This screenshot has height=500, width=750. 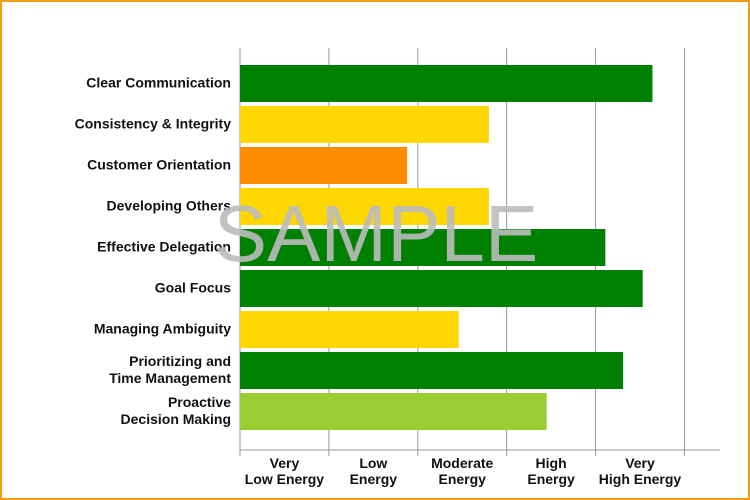 I want to click on category-label-line: Consistency & Integrity, so click(x=153, y=123).